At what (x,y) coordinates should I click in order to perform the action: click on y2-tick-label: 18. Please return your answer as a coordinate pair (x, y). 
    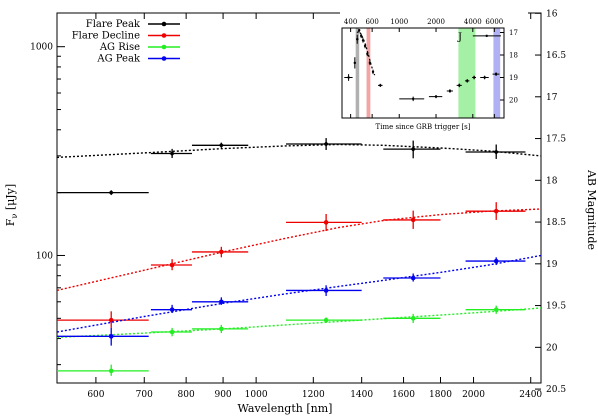
    Looking at the image, I should click on (552, 181).